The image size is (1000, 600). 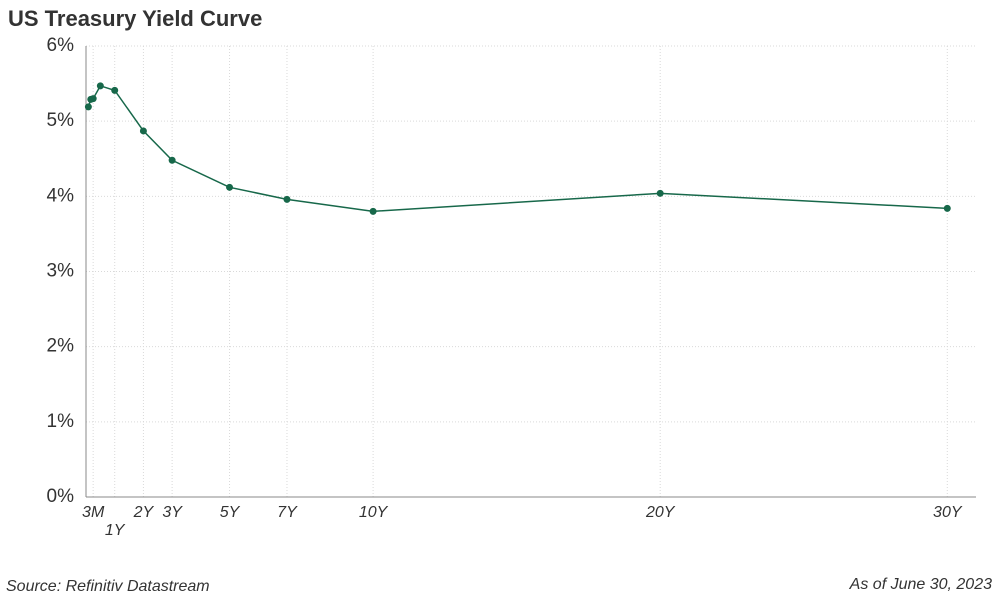 I want to click on x-tick-label: 1Y, so click(x=115, y=530).